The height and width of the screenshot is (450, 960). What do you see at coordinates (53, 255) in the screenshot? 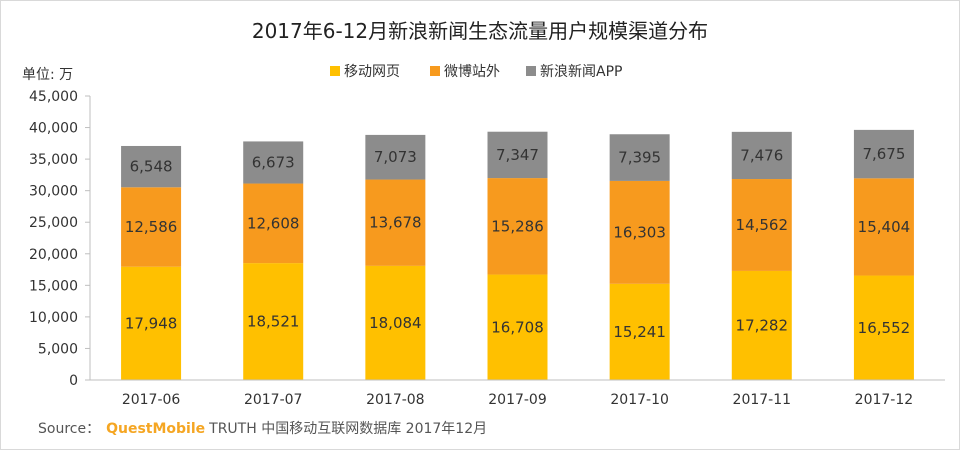
I see `y-tick-label: 20,000` at bounding box center [53, 255].